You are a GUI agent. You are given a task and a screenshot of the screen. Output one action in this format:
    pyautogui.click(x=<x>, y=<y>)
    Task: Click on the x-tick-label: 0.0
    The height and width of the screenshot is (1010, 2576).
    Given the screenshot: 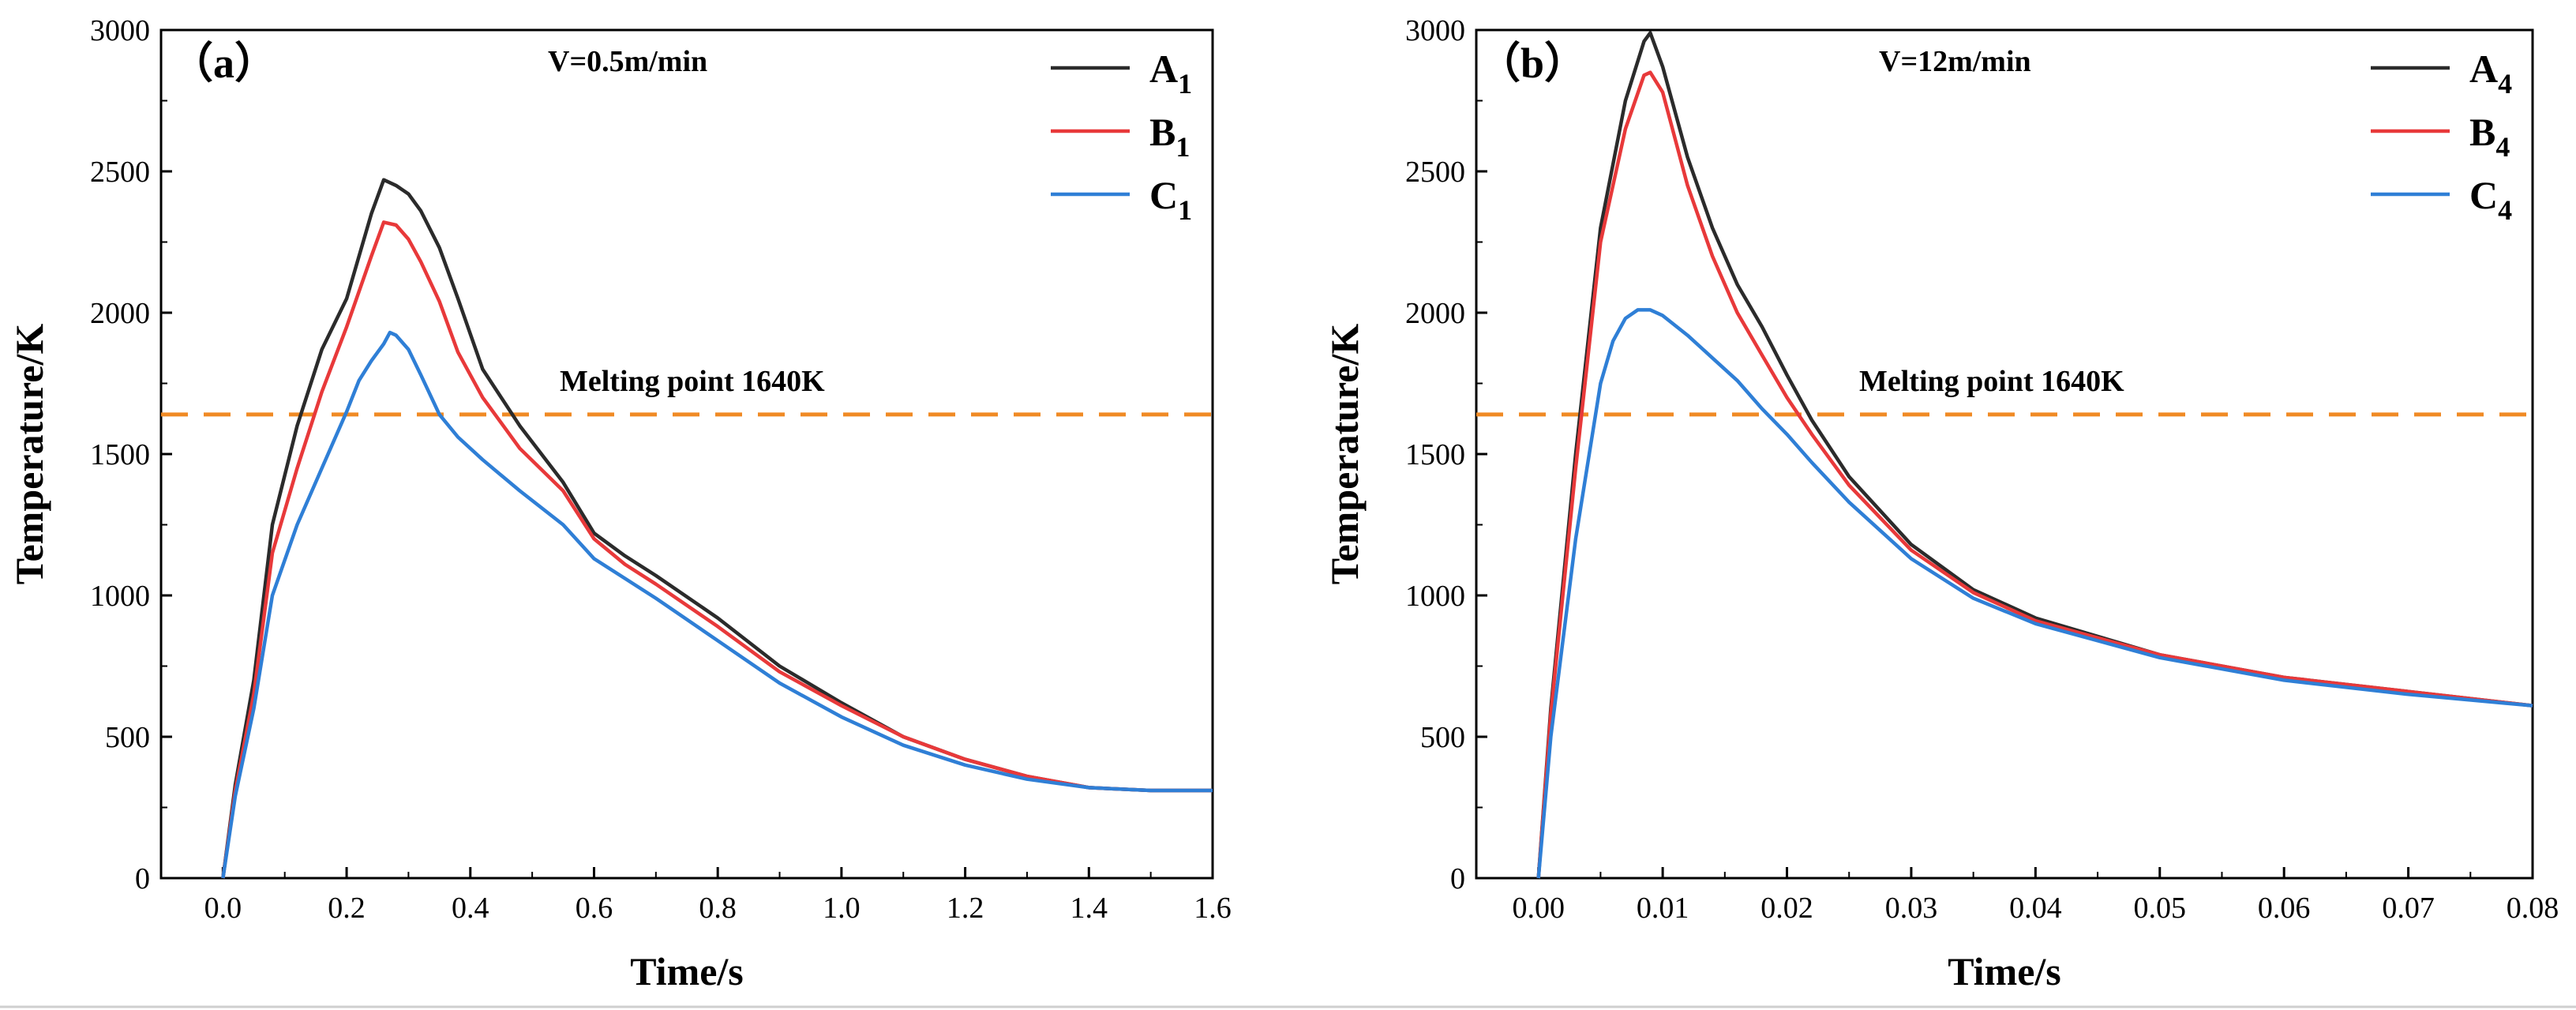 What is the action you would take?
    pyautogui.click(x=223, y=908)
    